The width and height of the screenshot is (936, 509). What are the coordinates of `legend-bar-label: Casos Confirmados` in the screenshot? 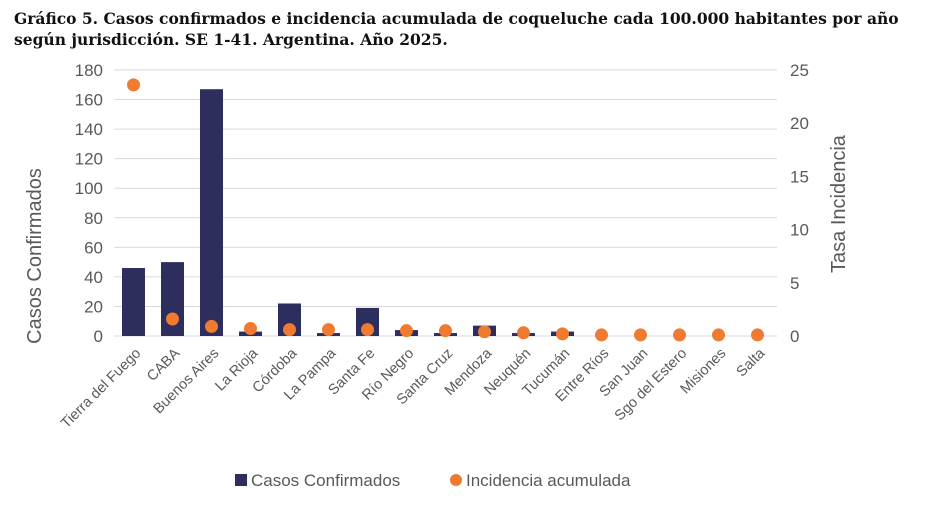 It's located at (325, 480).